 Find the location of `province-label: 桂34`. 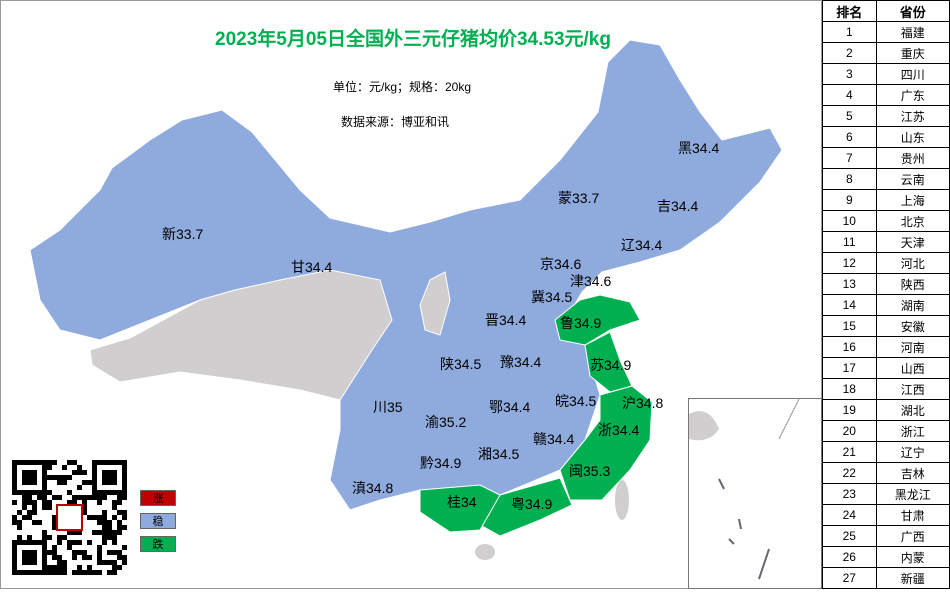

province-label: 桂34 is located at coordinates (462, 502).